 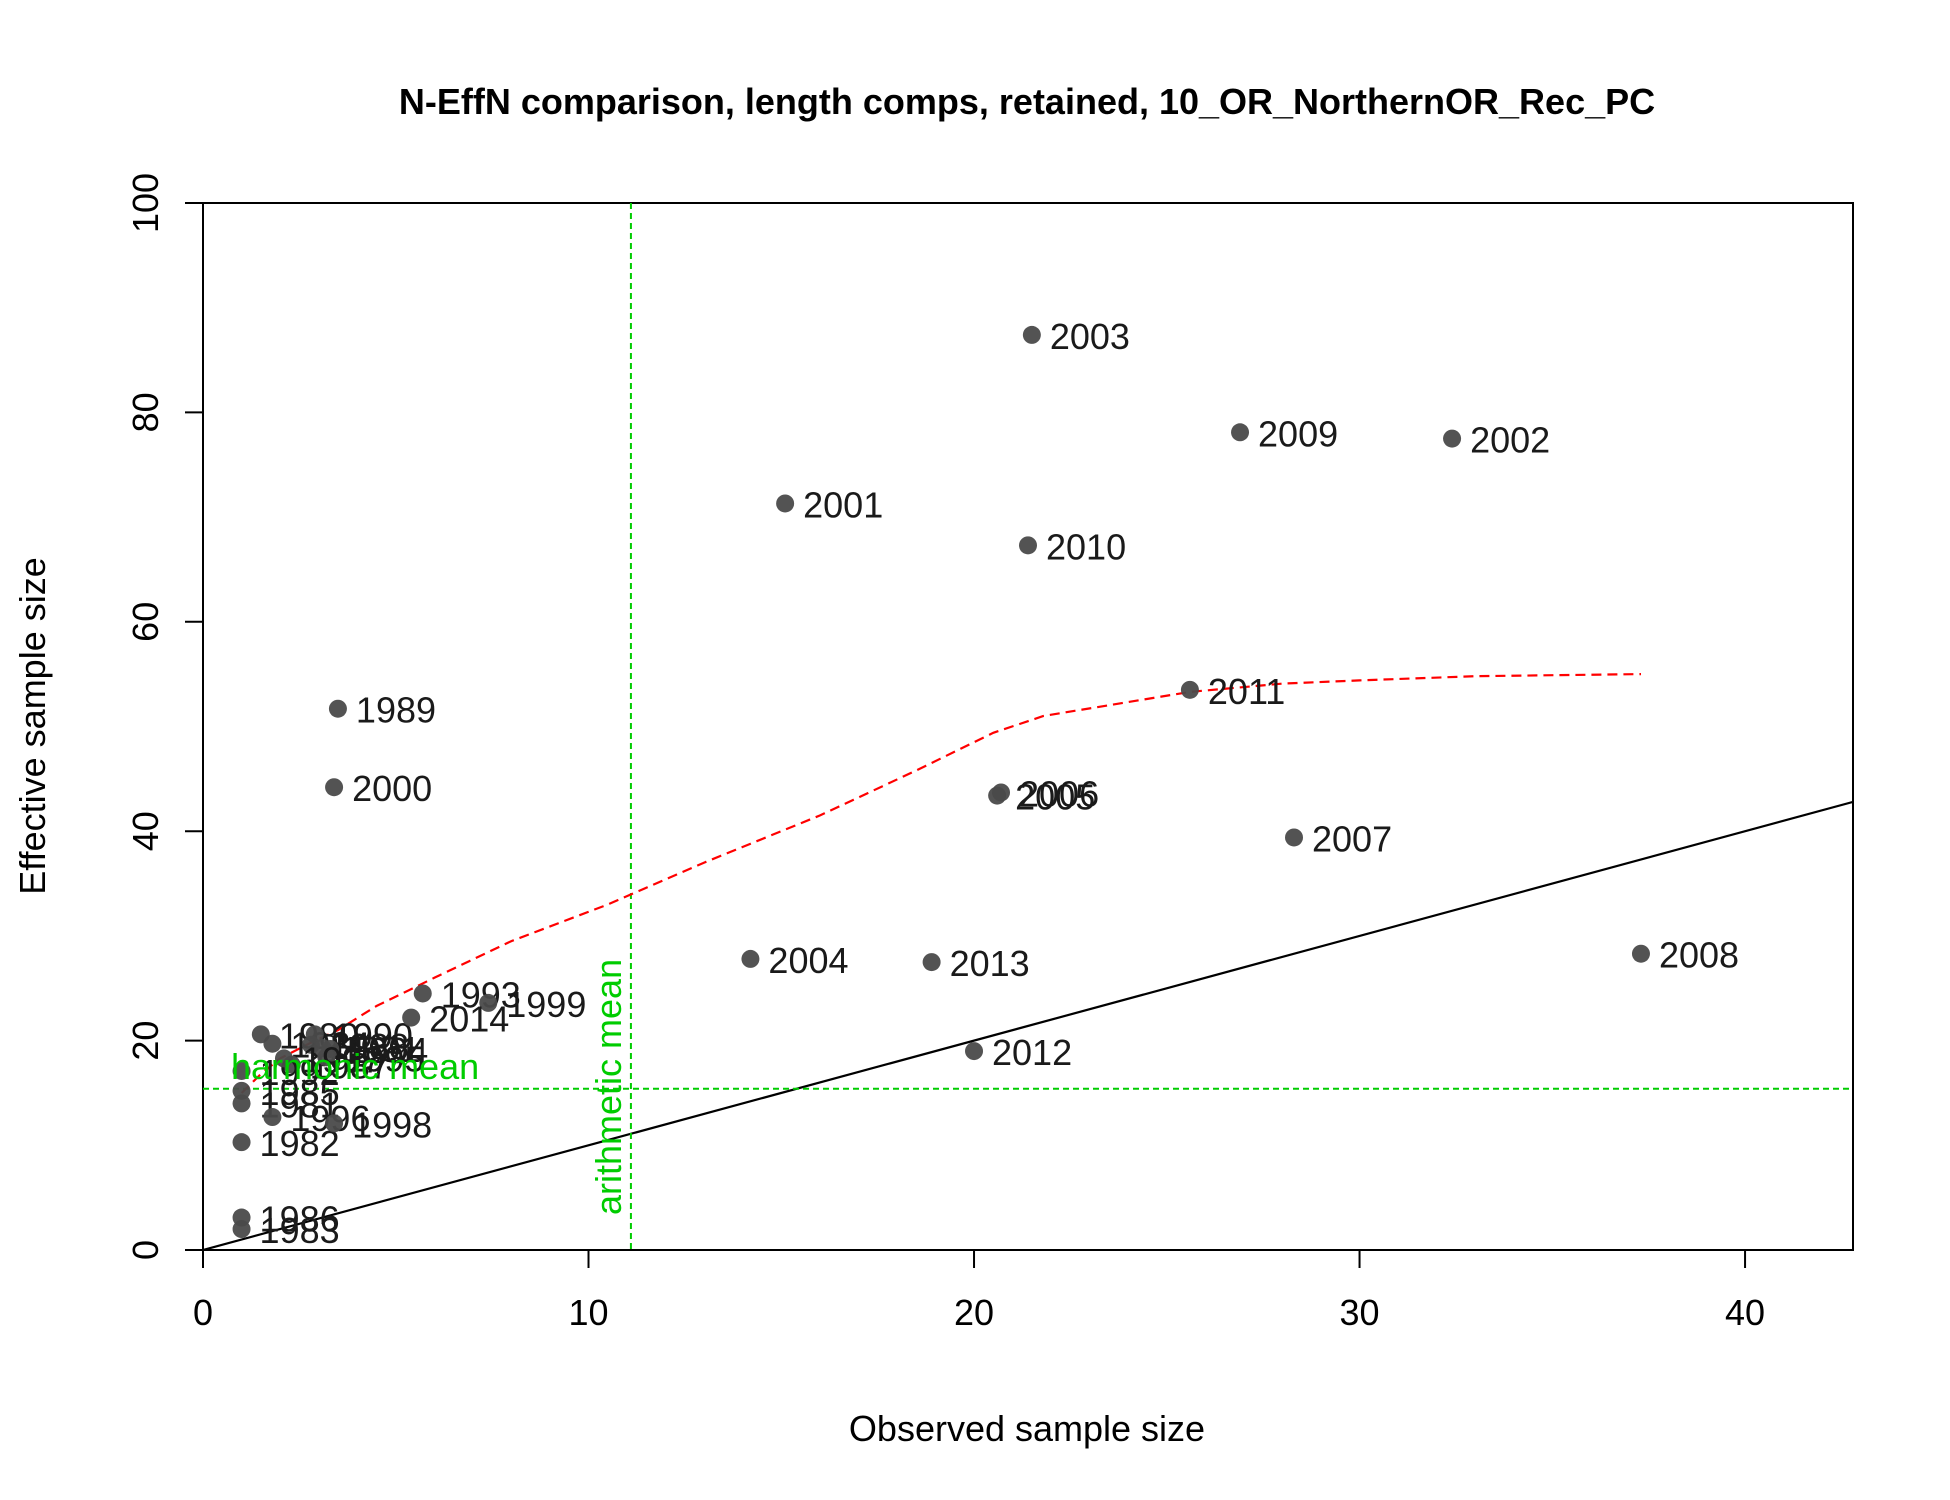 I want to click on data-point-label: 2014, so click(x=469, y=1019).